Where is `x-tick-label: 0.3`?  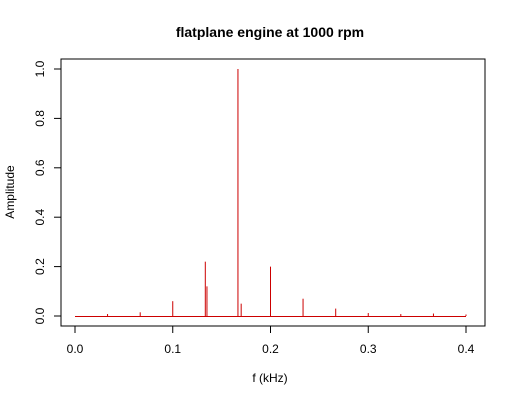 x-tick-label: 0.3 is located at coordinates (368, 349).